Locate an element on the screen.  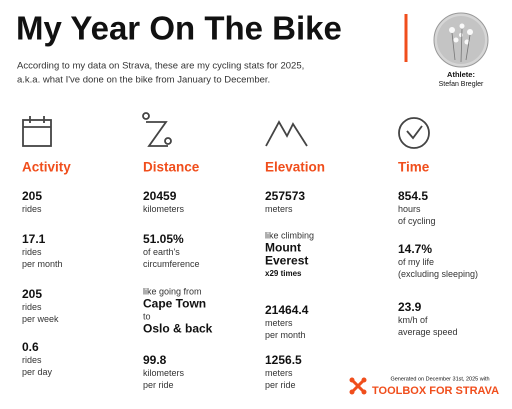
stat-text: to is located at coordinates (147, 316).